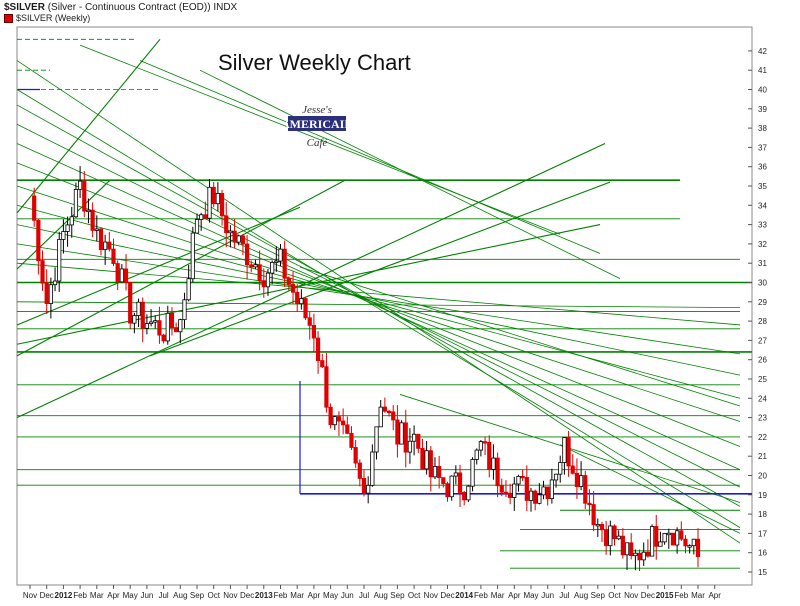 The image size is (800, 606). I want to click on y-tick-label: 25, so click(762, 379).